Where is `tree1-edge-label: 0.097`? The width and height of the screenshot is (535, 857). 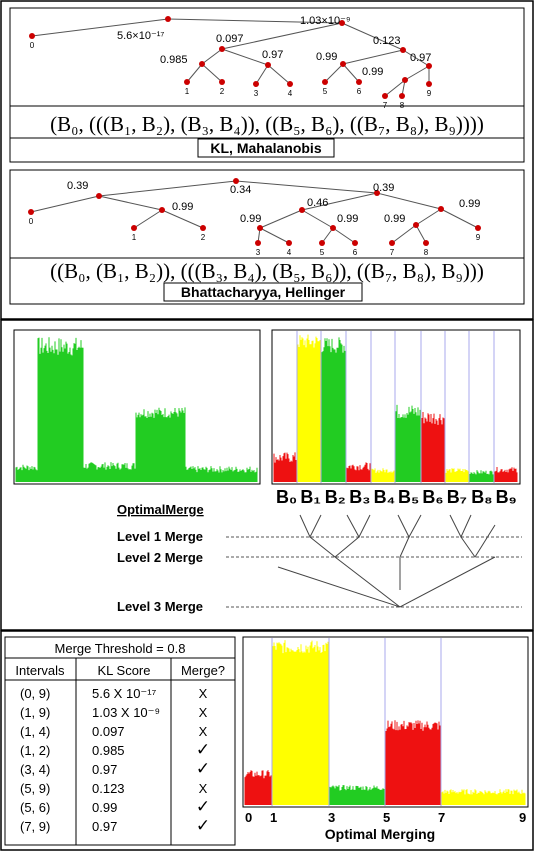 tree1-edge-label: 0.097 is located at coordinates (230, 39).